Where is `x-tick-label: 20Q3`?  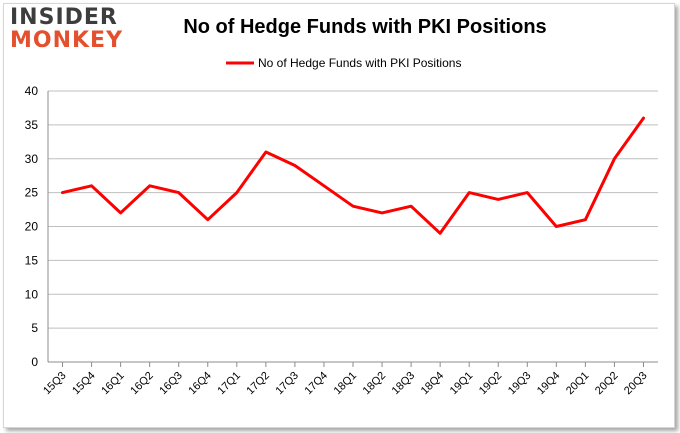 x-tick-label: 20Q3 is located at coordinates (636, 384).